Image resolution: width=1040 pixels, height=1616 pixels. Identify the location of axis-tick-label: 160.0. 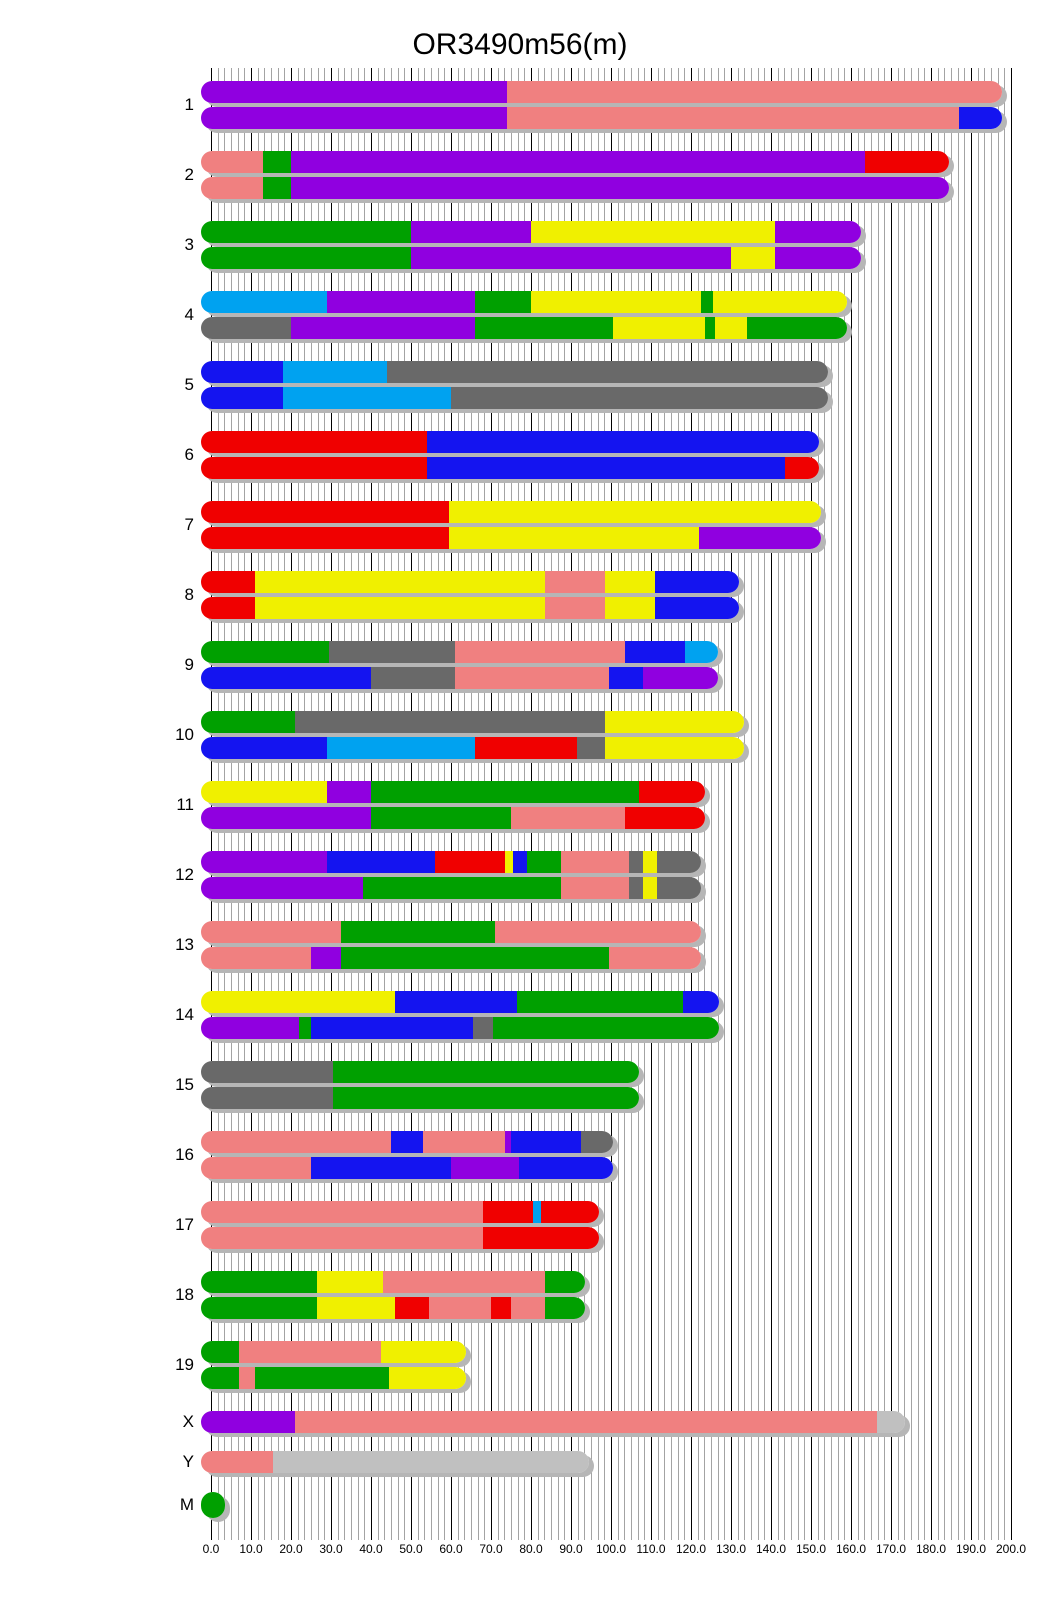
(851, 1549).